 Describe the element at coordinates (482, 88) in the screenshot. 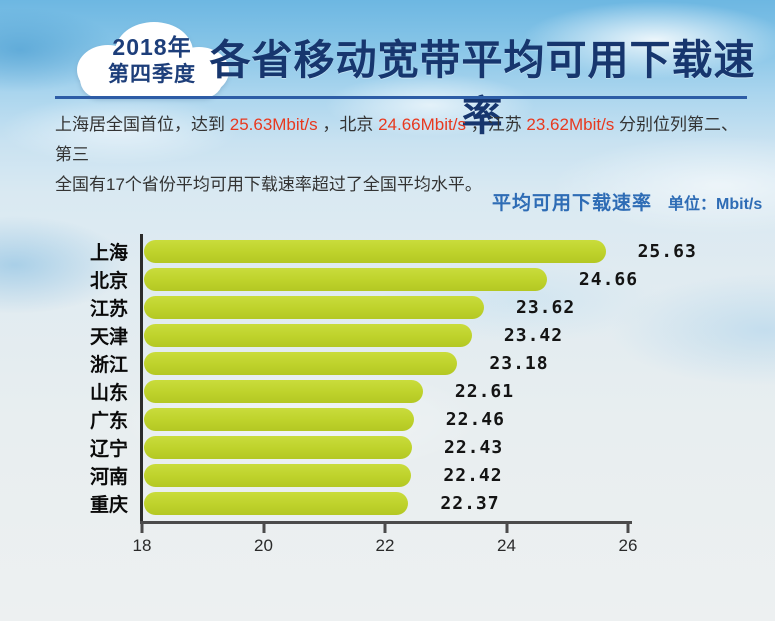

I see `page-title: 各省移动宽带平均可用下载速率` at that location.